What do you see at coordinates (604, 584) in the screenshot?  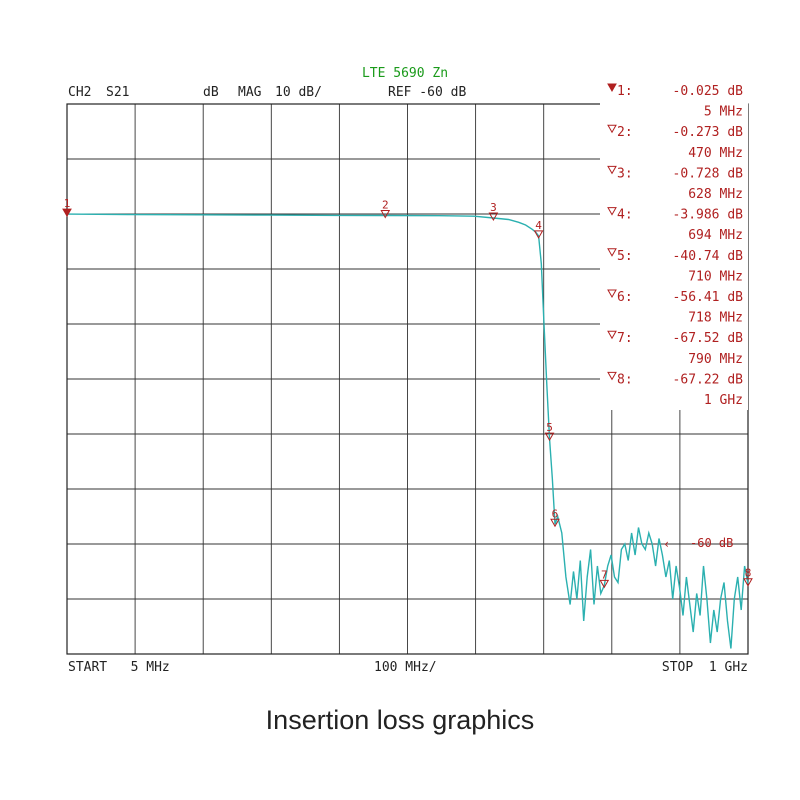 I see `marker-7-triangle` at bounding box center [604, 584].